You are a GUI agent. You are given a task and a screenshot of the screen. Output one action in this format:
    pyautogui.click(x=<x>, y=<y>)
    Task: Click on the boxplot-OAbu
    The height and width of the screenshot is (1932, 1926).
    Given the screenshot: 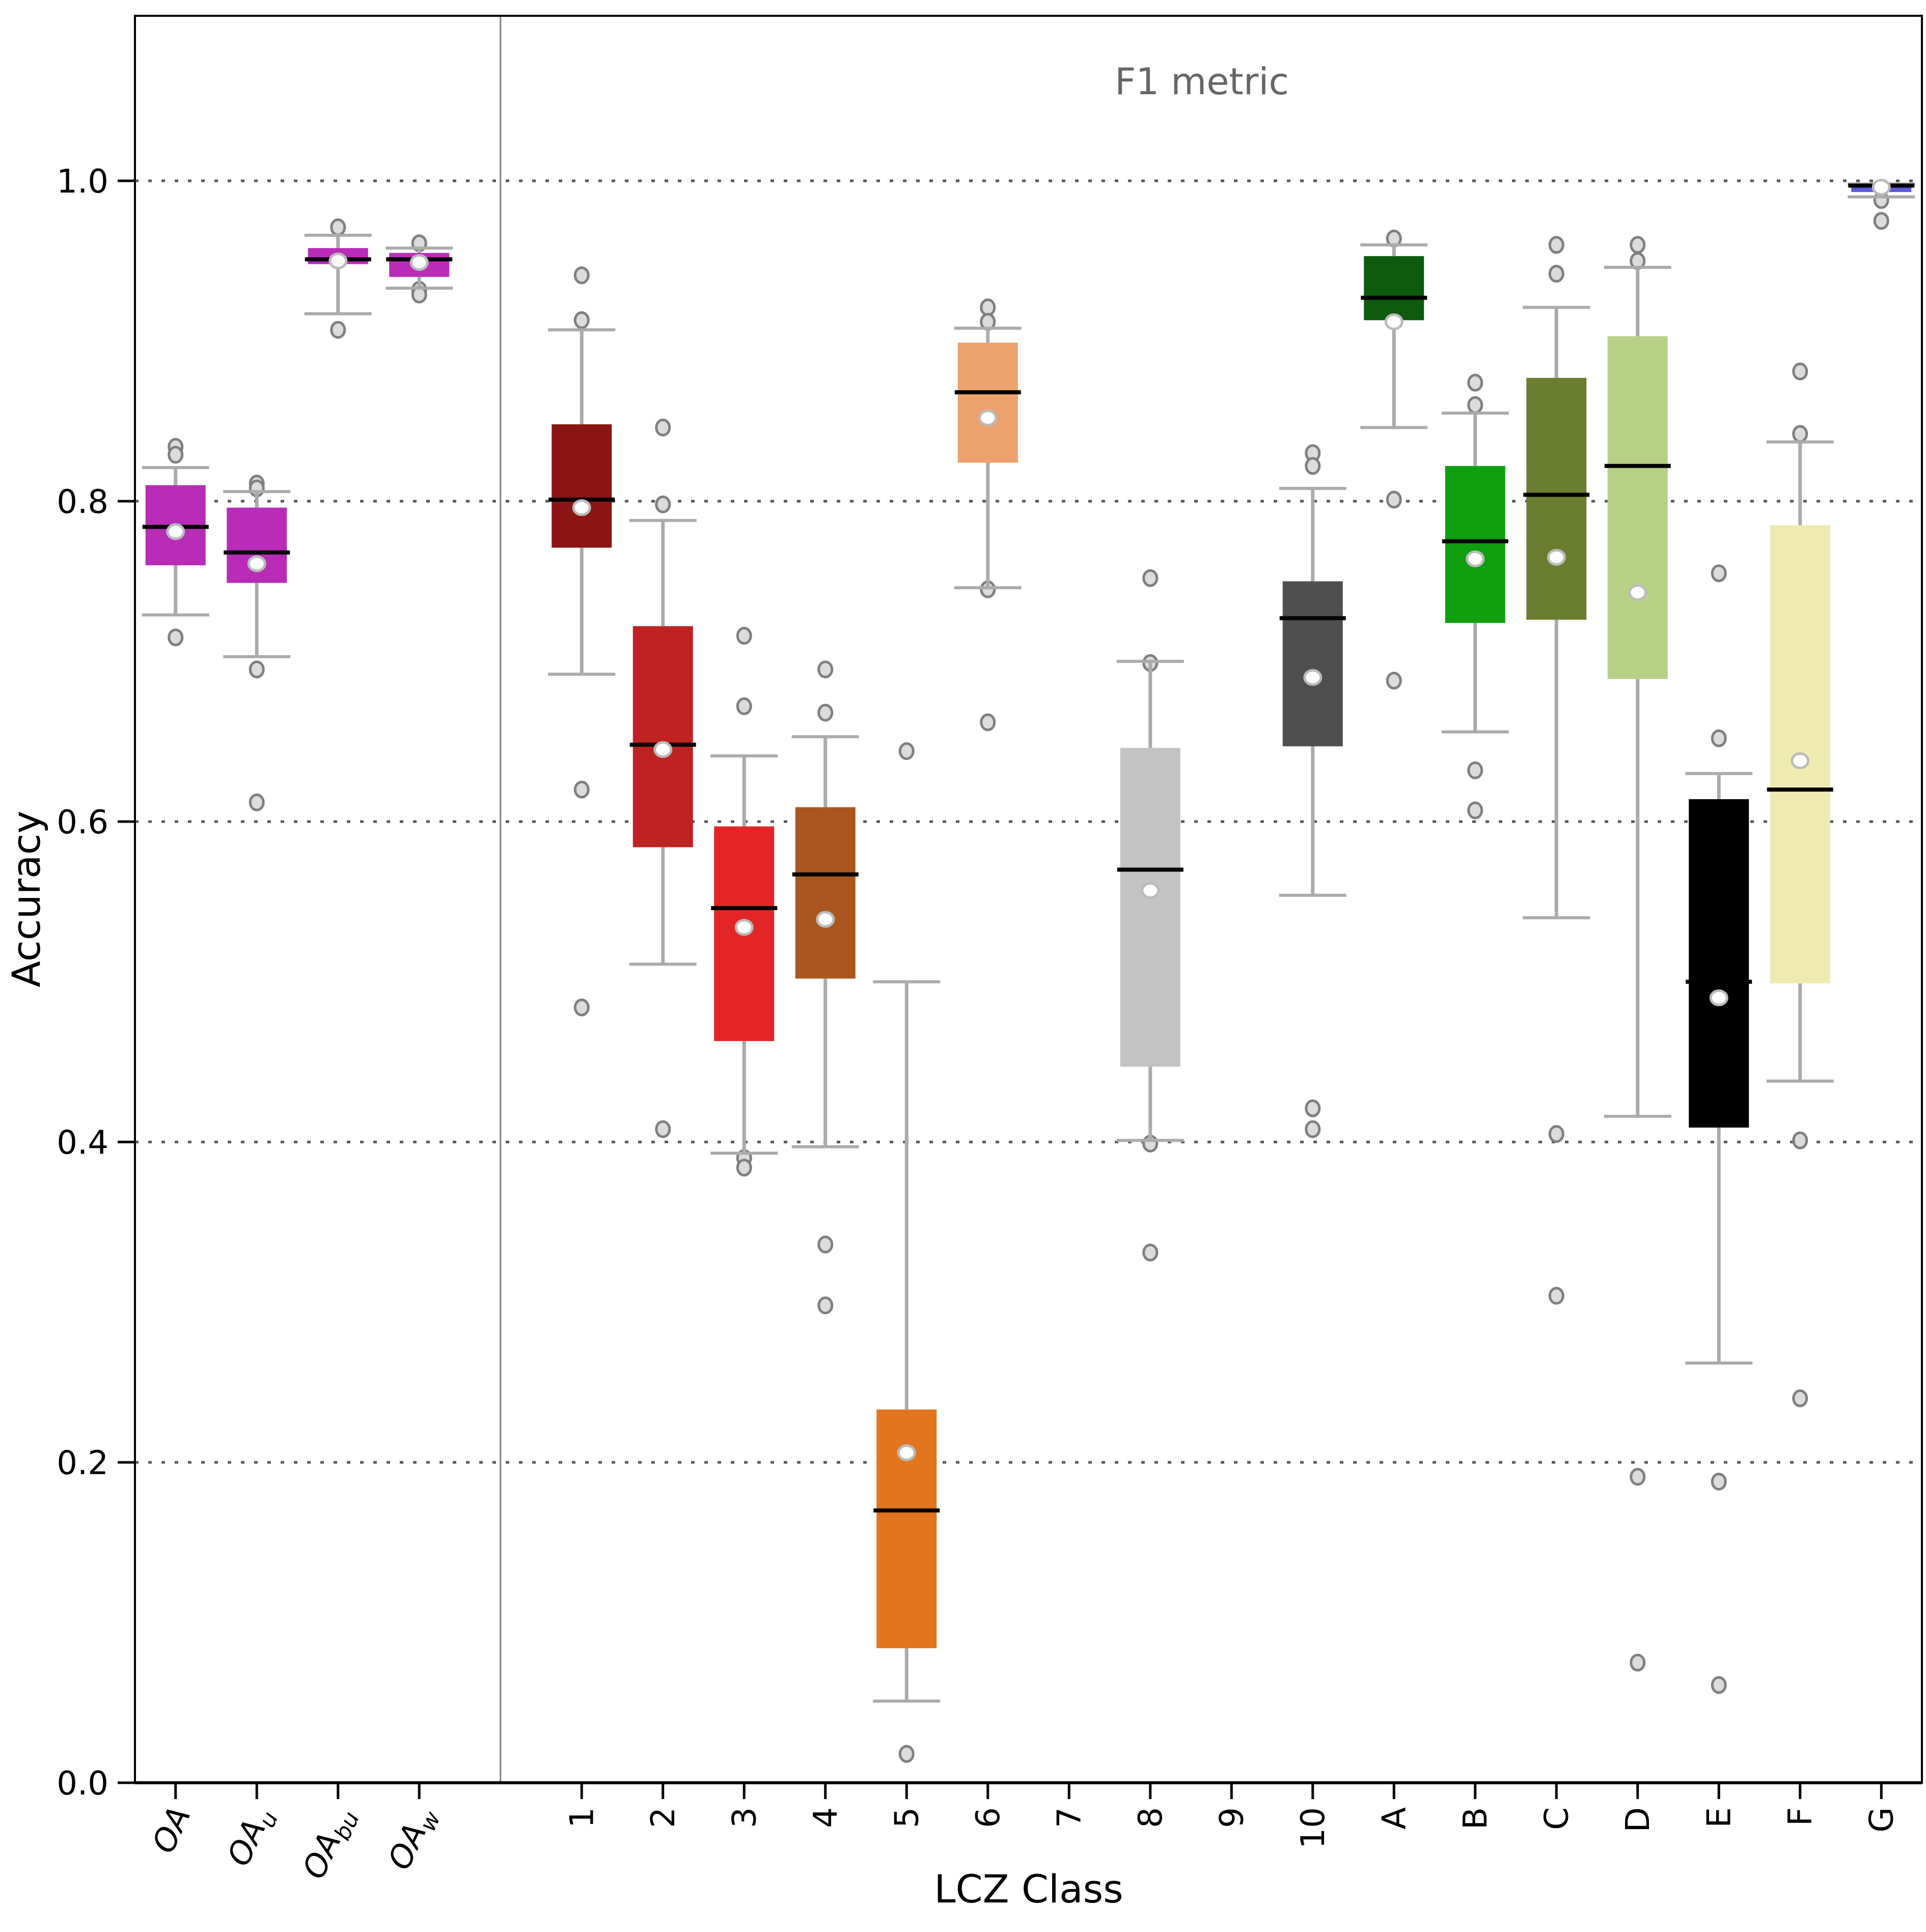 What is the action you would take?
    pyautogui.click(x=338, y=278)
    